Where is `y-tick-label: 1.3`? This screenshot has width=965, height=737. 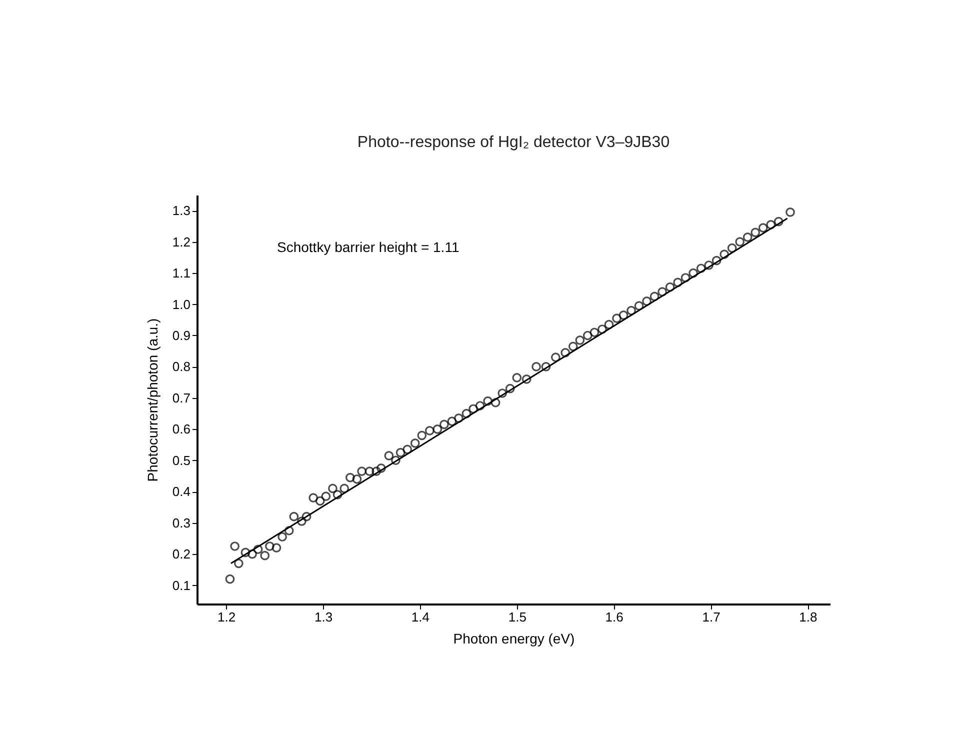
y-tick-label: 1.3 is located at coordinates (181, 210).